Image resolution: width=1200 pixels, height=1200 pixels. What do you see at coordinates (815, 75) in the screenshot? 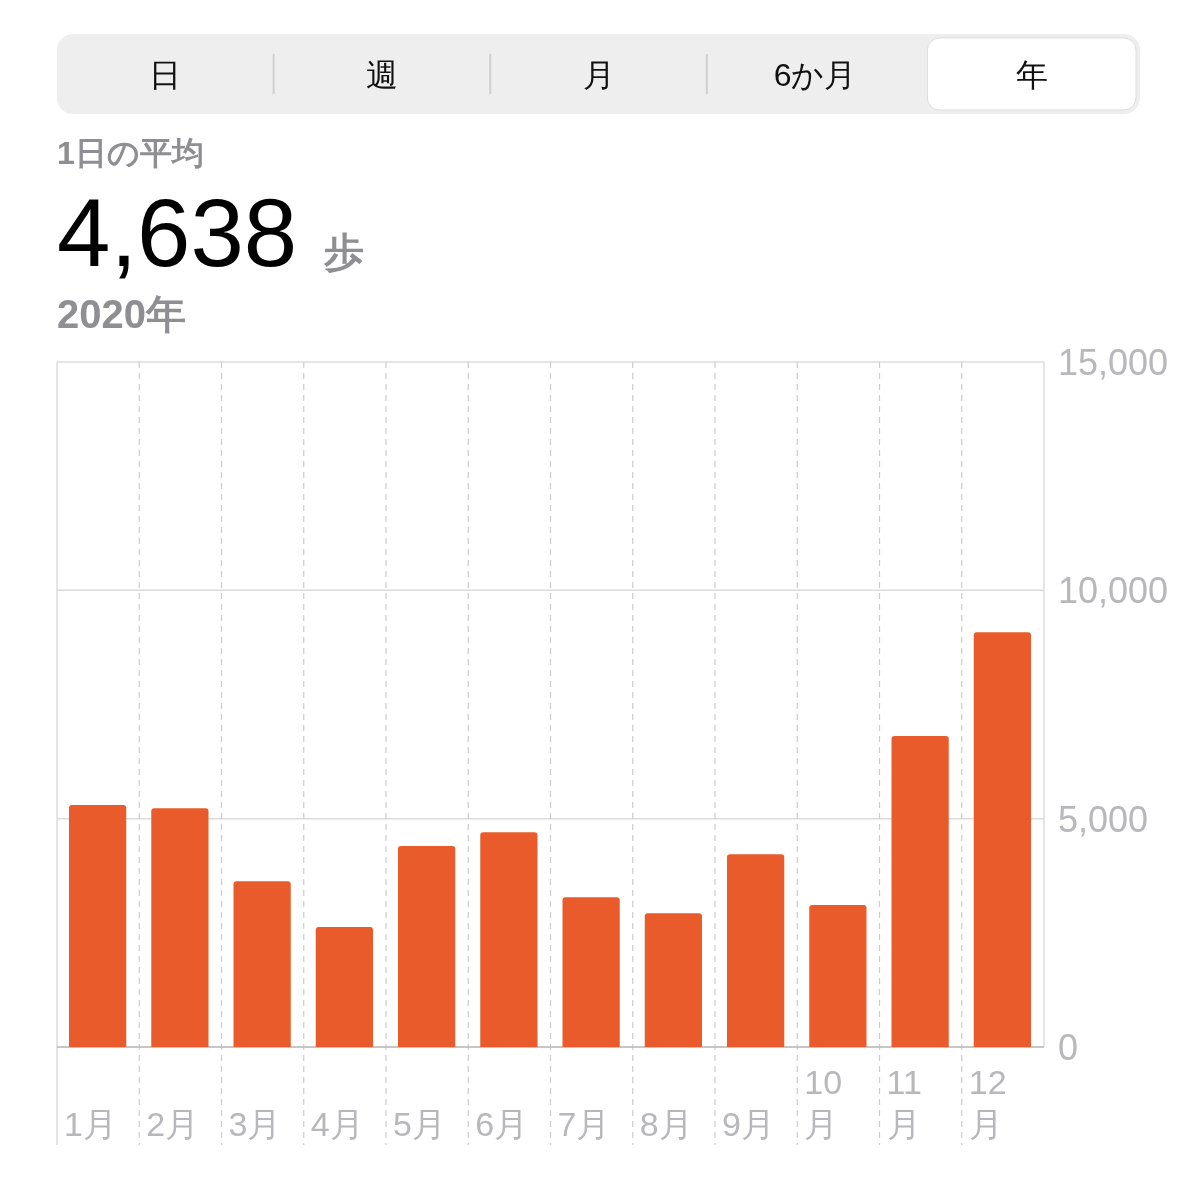
I see `text: 6か月` at bounding box center [815, 75].